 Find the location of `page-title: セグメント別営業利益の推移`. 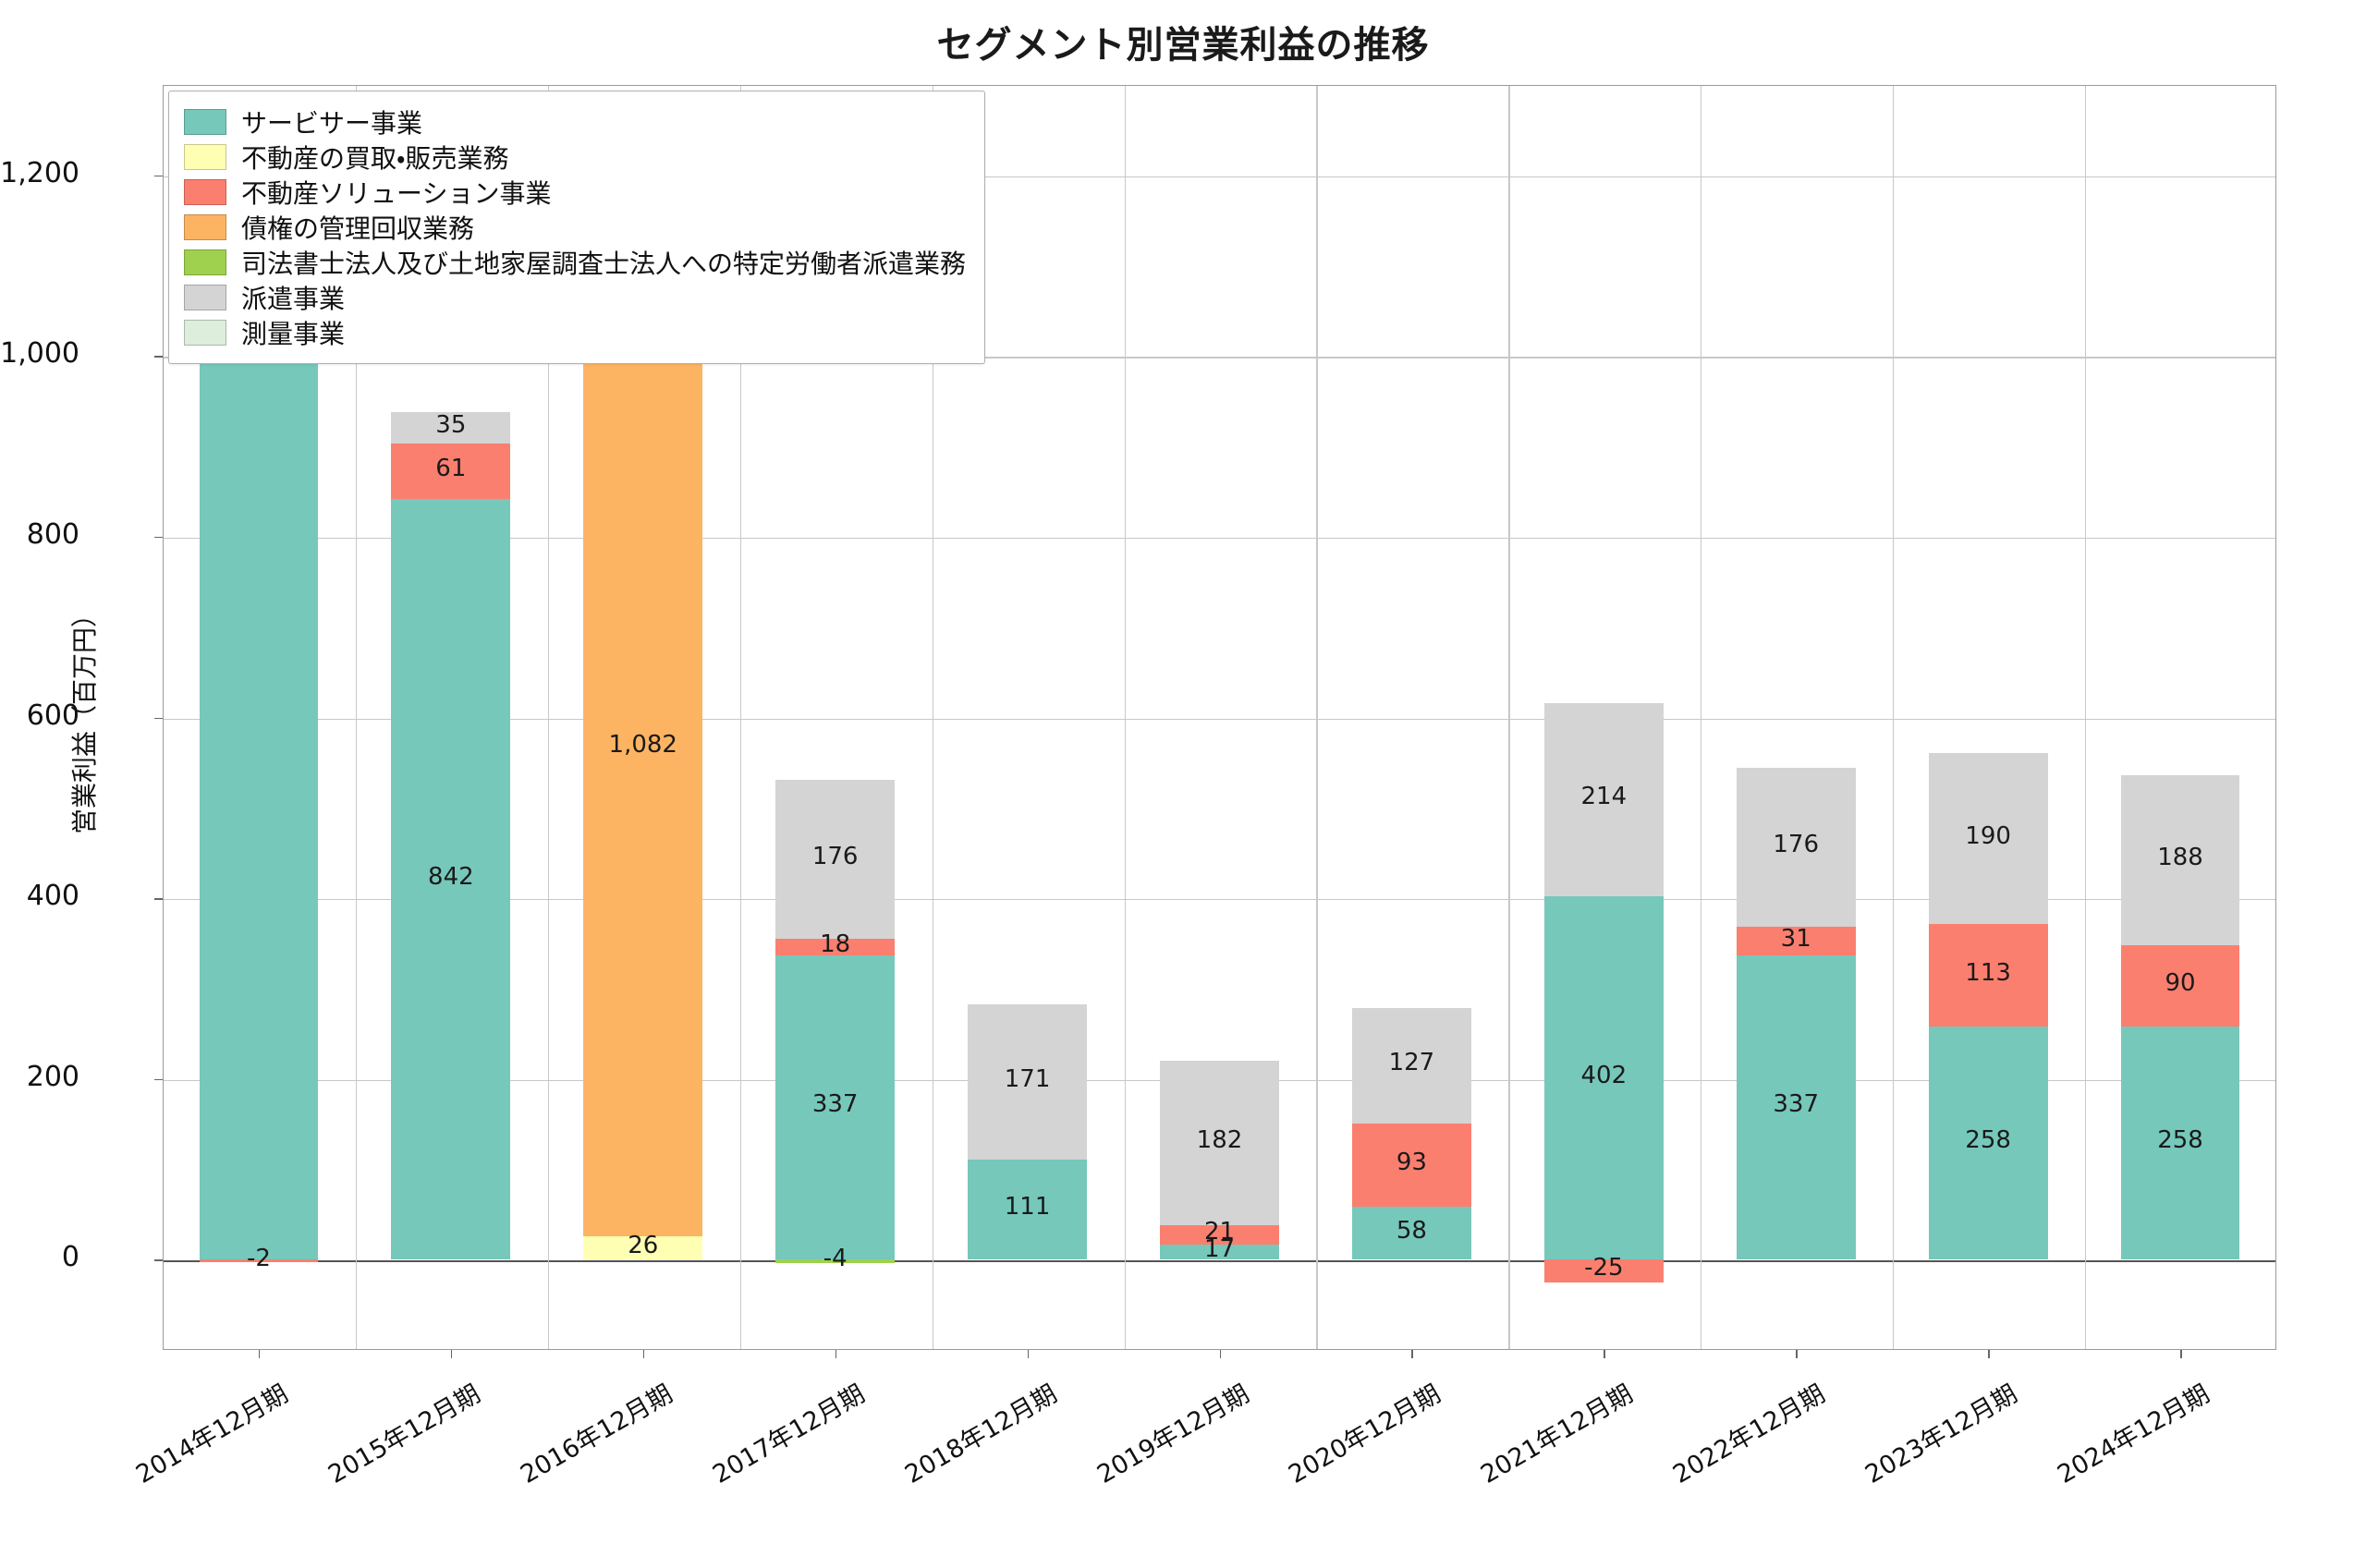

page-title: セグメント別営業利益の推移 is located at coordinates (1183, 45).